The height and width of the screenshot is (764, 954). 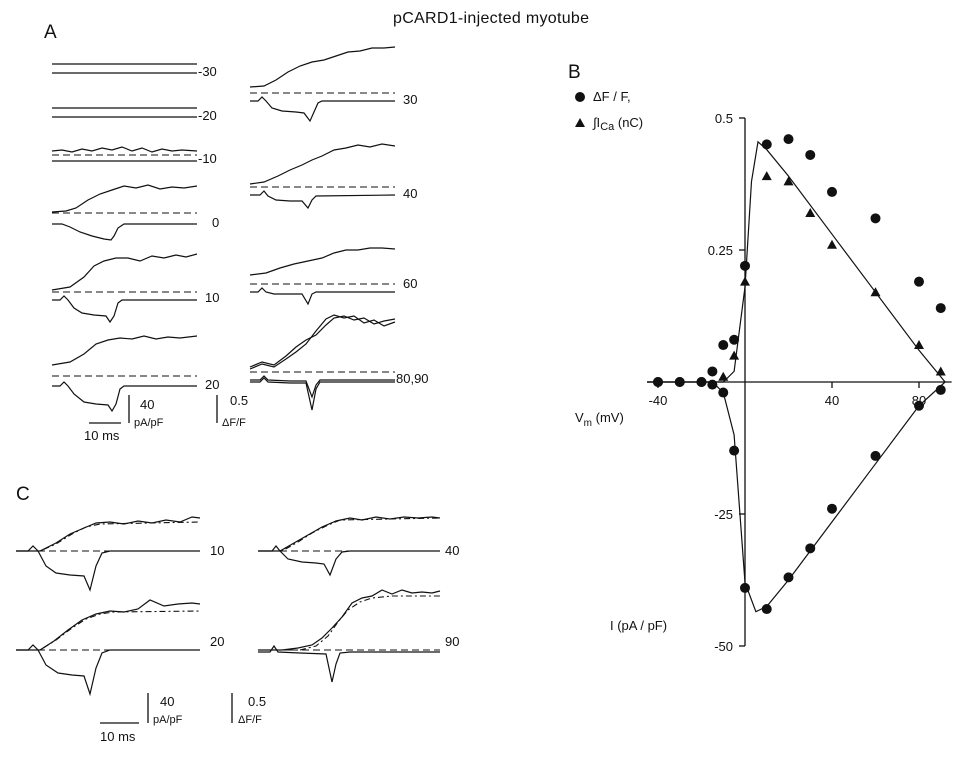 What do you see at coordinates (596, 122) in the screenshot?
I see `legend-triangle-symbol: ∫I` at bounding box center [596, 122].